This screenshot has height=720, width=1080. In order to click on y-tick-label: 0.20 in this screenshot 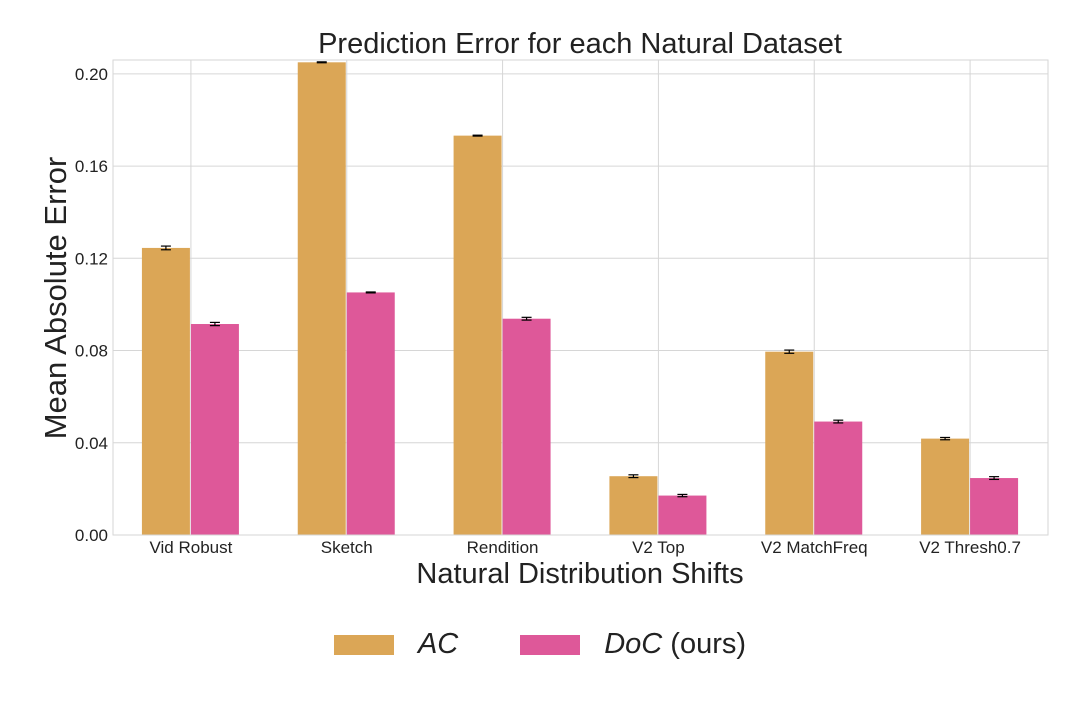, I will do `click(91, 74)`.